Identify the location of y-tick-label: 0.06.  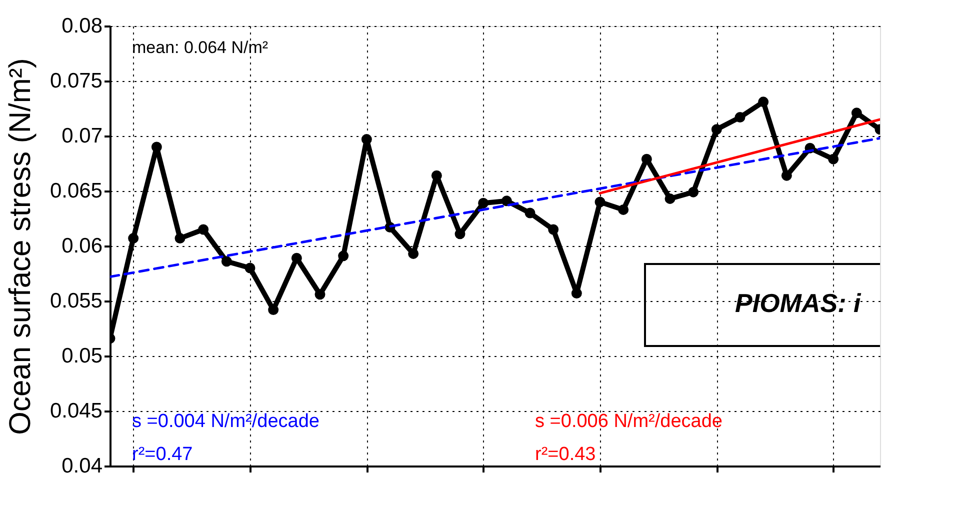
(82, 246).